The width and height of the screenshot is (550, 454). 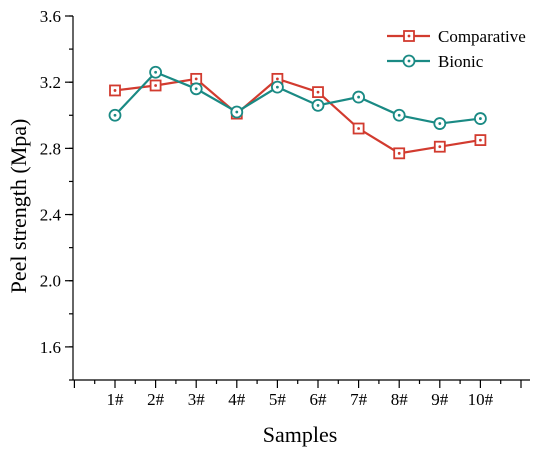 What do you see at coordinates (50, 82) in the screenshot?
I see `y-tick-label: 3.2` at bounding box center [50, 82].